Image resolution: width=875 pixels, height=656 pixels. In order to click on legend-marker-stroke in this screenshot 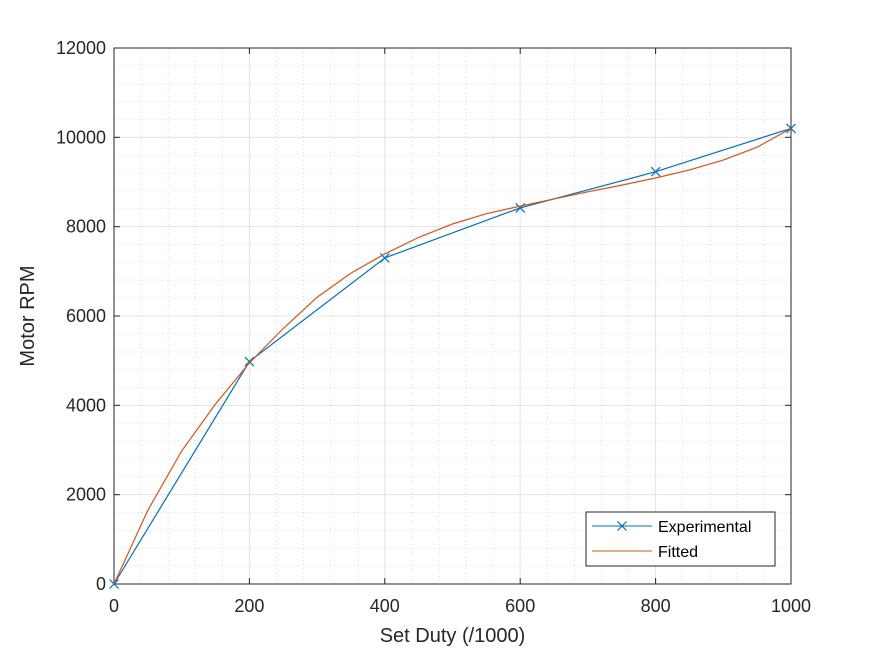, I will do `click(622, 526)`.